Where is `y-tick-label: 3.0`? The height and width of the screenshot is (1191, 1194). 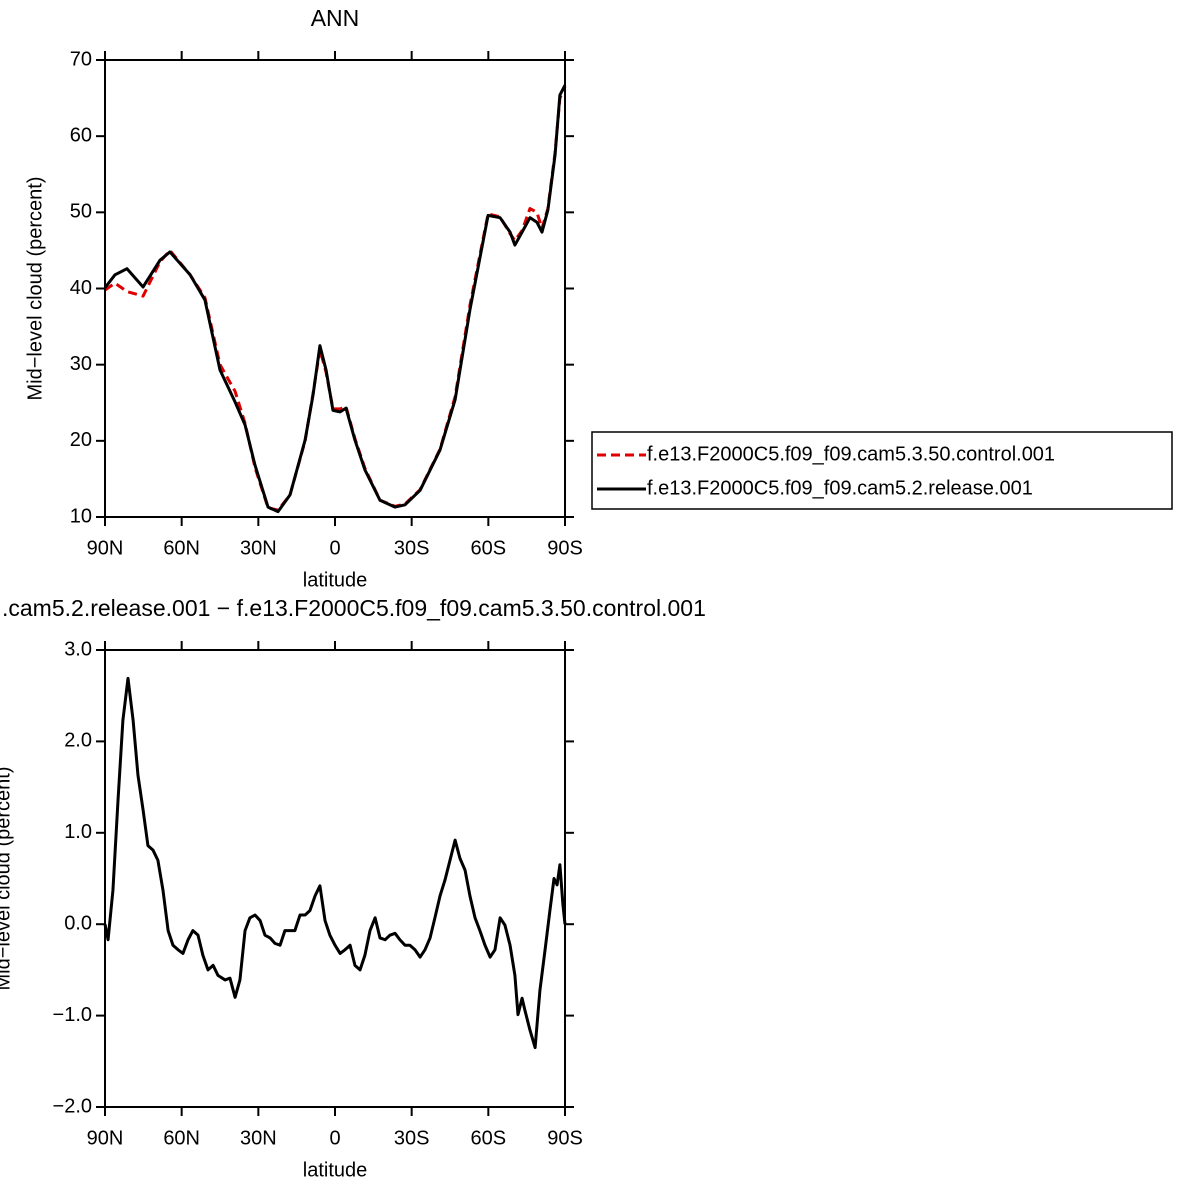 y-tick-label: 3.0 is located at coordinates (78, 649).